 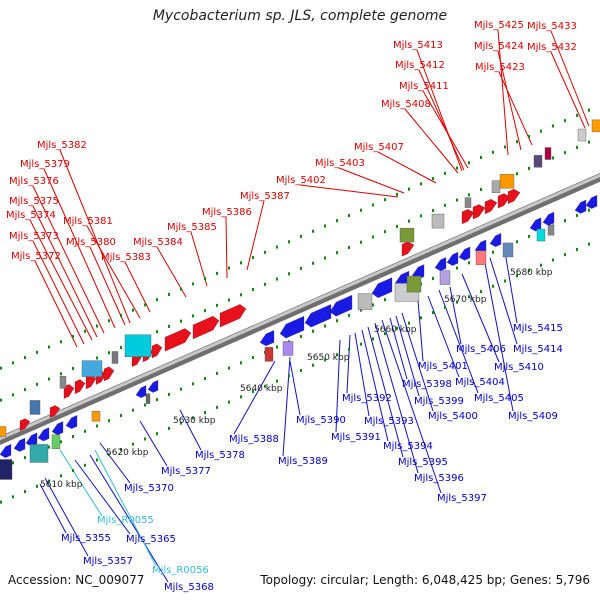 What do you see at coordinates (406, 104) in the screenshot?
I see `gene-label: Mjls_5408` at bounding box center [406, 104].